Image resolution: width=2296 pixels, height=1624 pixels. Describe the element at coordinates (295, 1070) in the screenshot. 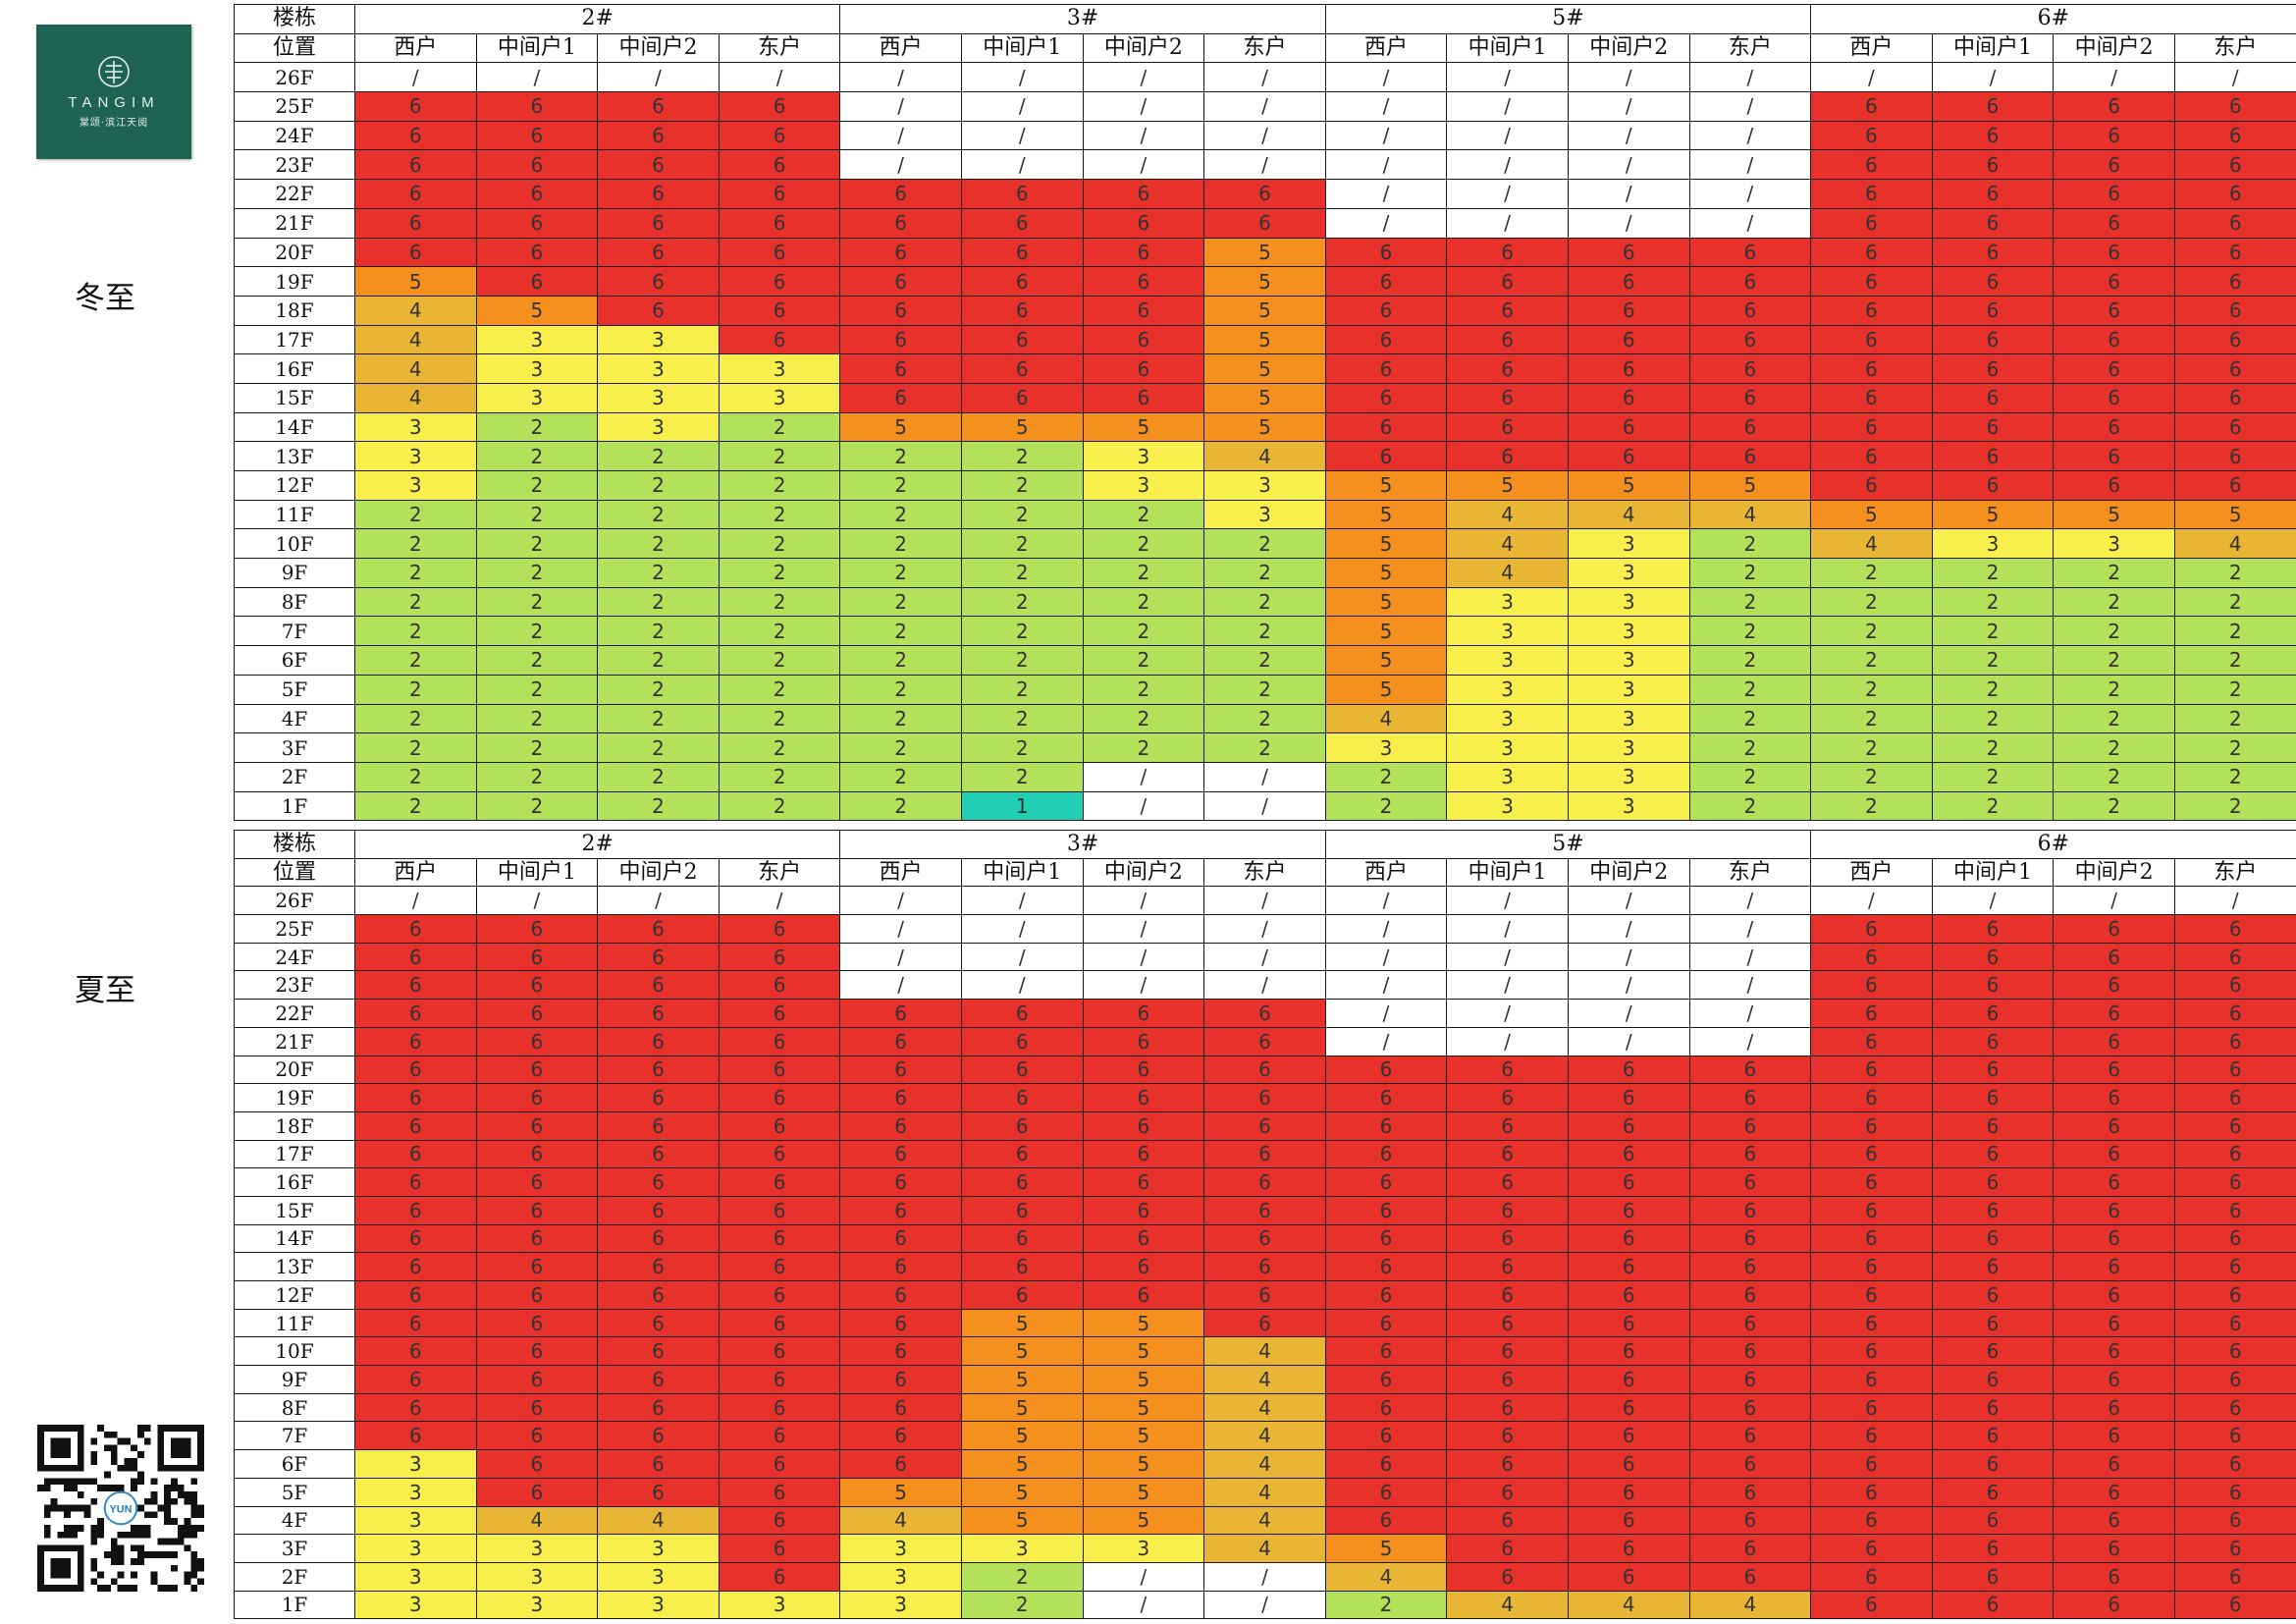

I see `floor-label: 20F` at that location.